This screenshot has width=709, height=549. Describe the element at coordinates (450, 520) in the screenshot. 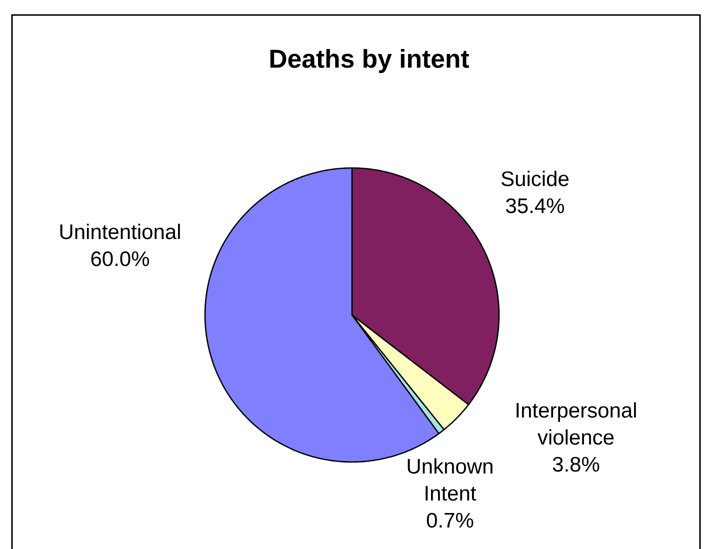

I see `data-label: 0.7%` at that location.